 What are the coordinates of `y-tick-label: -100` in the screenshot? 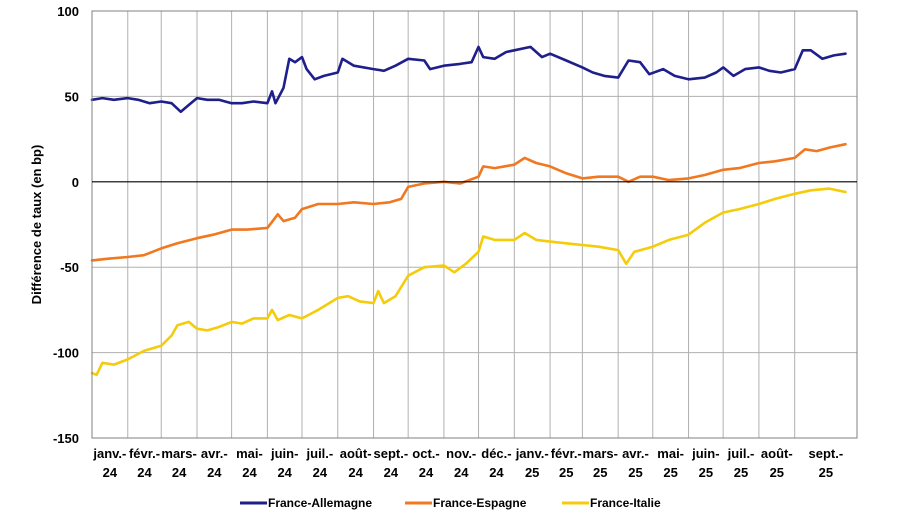 It's located at (66, 353).